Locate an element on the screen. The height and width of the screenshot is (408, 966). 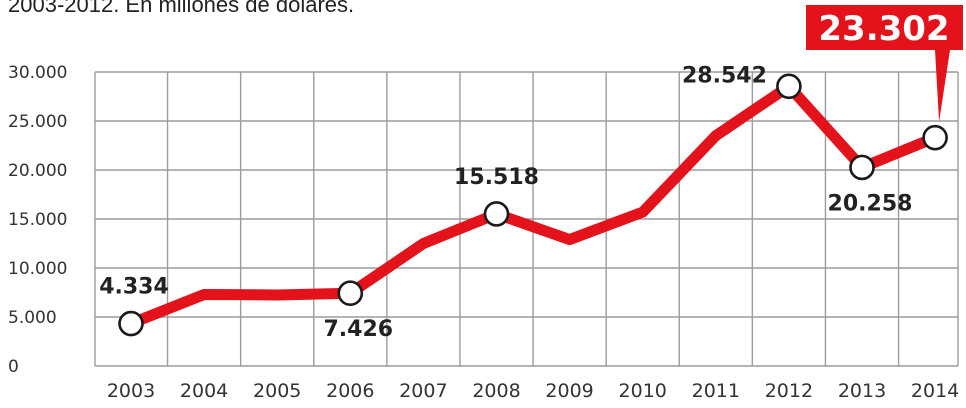
x-tick-label: 2011 is located at coordinates (716, 391).